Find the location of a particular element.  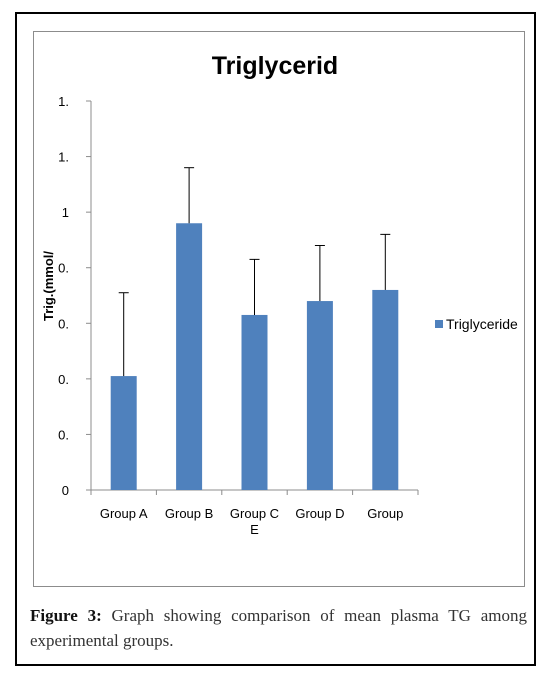

legend: Triglyceride is located at coordinates (476, 324).